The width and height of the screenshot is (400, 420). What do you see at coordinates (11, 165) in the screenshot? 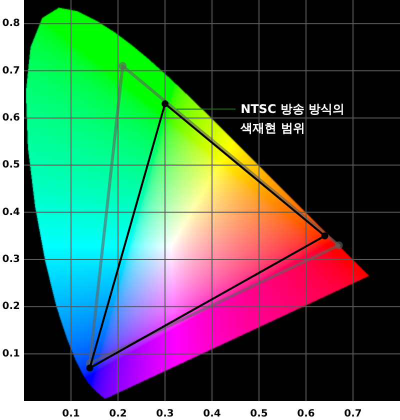
I see `y-tick-label: 0.5` at bounding box center [11, 165].